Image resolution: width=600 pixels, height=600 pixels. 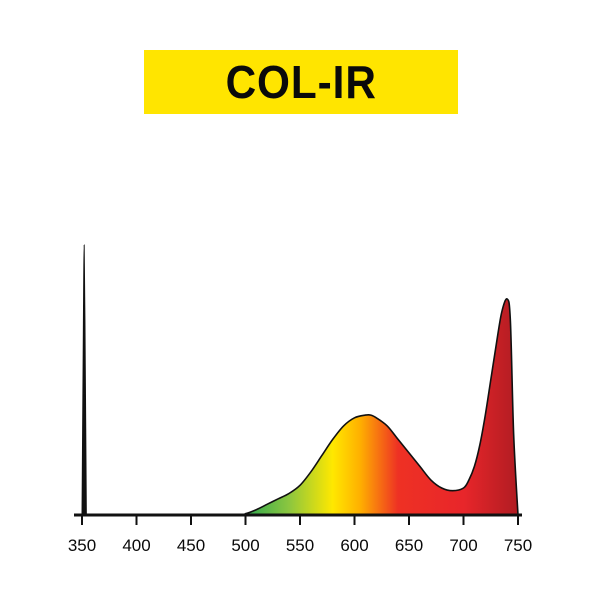 I want to click on x-tick-label-400: 400, so click(x=136, y=545).